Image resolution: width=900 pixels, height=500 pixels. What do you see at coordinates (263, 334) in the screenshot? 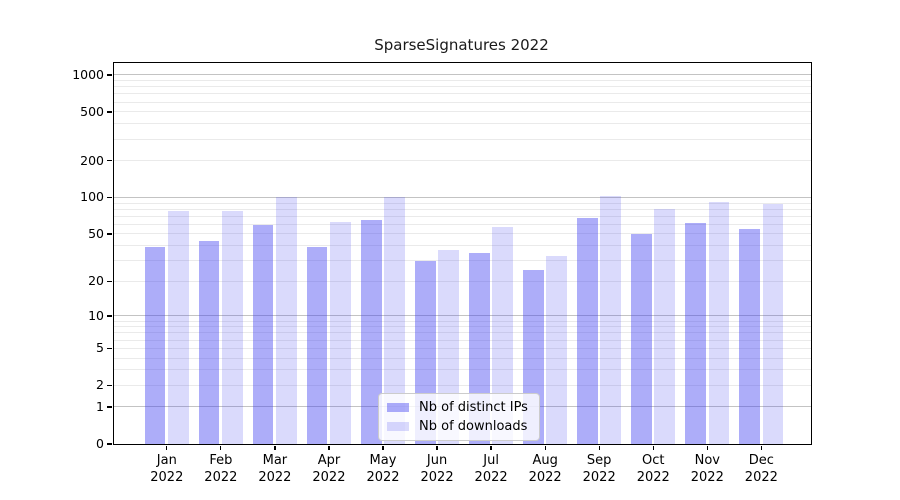
I see `bar-mar-distinct-ips` at bounding box center [263, 334].